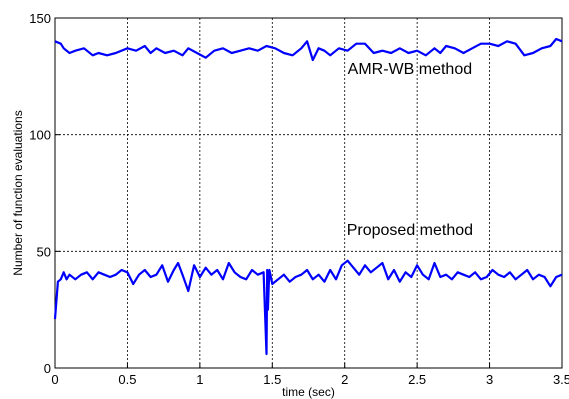 This screenshot has width=569, height=399. What do you see at coordinates (308, 392) in the screenshot?
I see `x-axis-label: time (sec)` at bounding box center [308, 392].